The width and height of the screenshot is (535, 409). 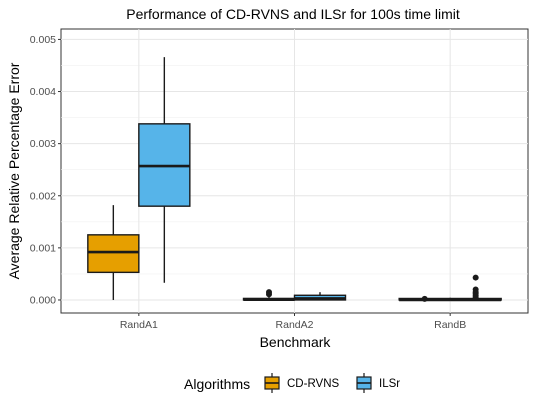 I want to click on legend-label: ILSr, so click(x=389, y=384).